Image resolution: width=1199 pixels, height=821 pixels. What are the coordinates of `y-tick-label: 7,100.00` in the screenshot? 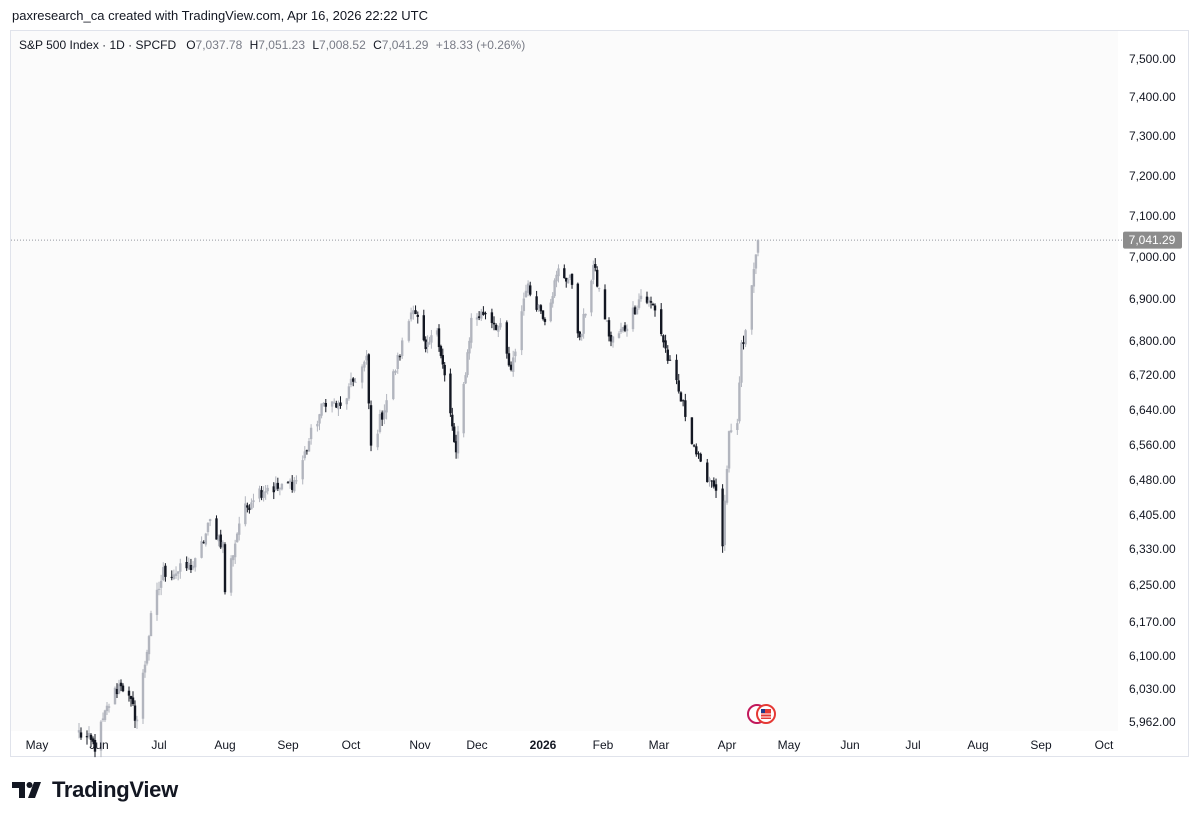 It's located at (1152, 216).